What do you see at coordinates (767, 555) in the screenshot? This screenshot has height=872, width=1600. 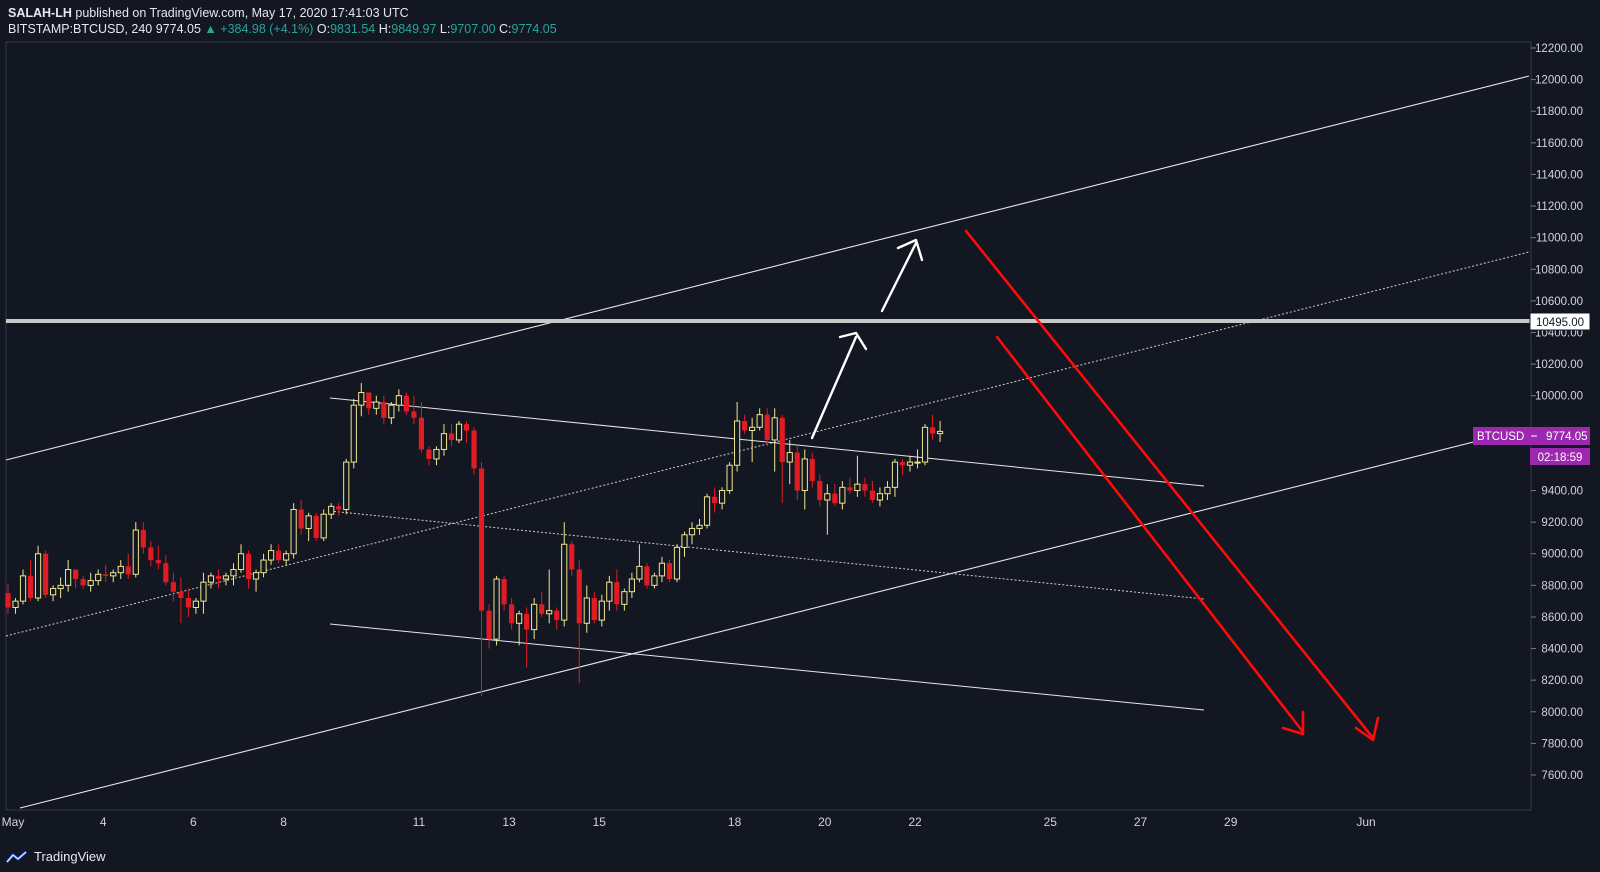 I see `down-channel-middle-line` at bounding box center [767, 555].